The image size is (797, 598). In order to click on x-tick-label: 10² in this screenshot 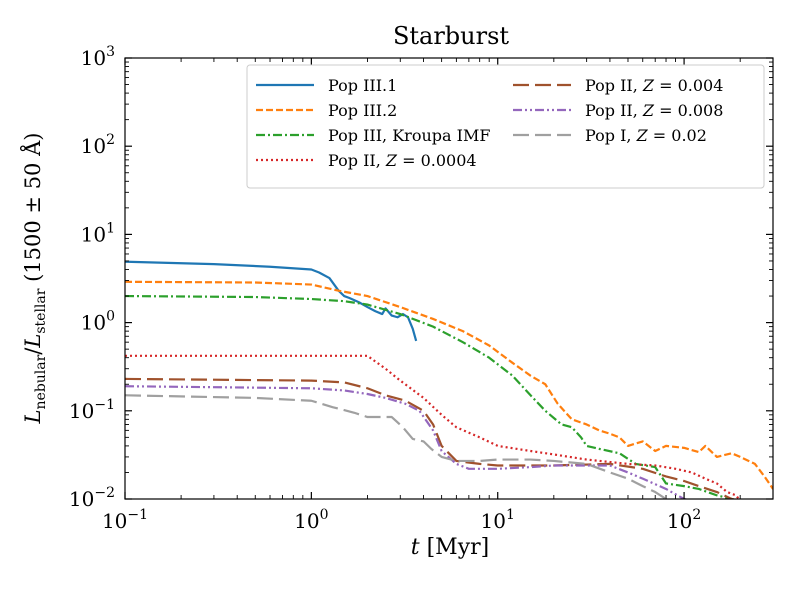, I will do `click(684, 520)`.